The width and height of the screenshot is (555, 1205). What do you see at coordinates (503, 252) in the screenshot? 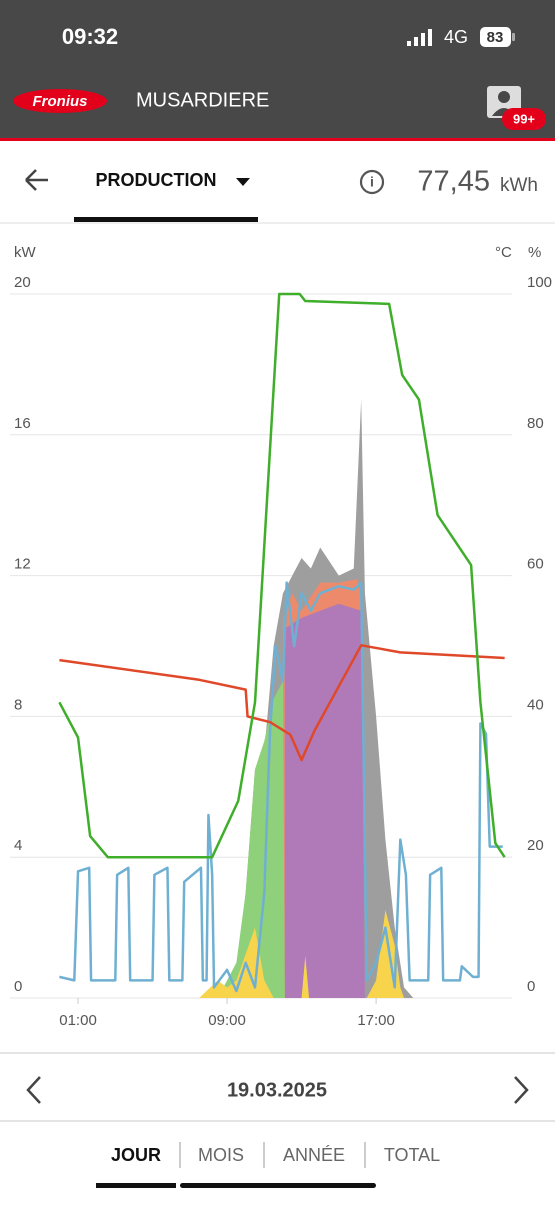
I see `y2-axis-label: °C` at bounding box center [503, 252].